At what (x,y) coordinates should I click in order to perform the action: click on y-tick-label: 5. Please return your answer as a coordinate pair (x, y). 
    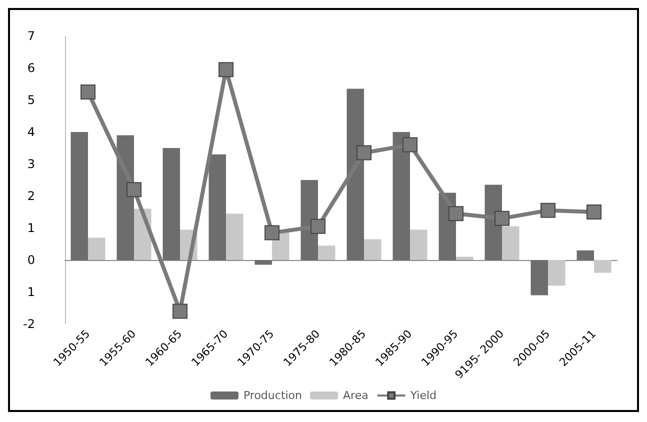
    Looking at the image, I should click on (31, 100).